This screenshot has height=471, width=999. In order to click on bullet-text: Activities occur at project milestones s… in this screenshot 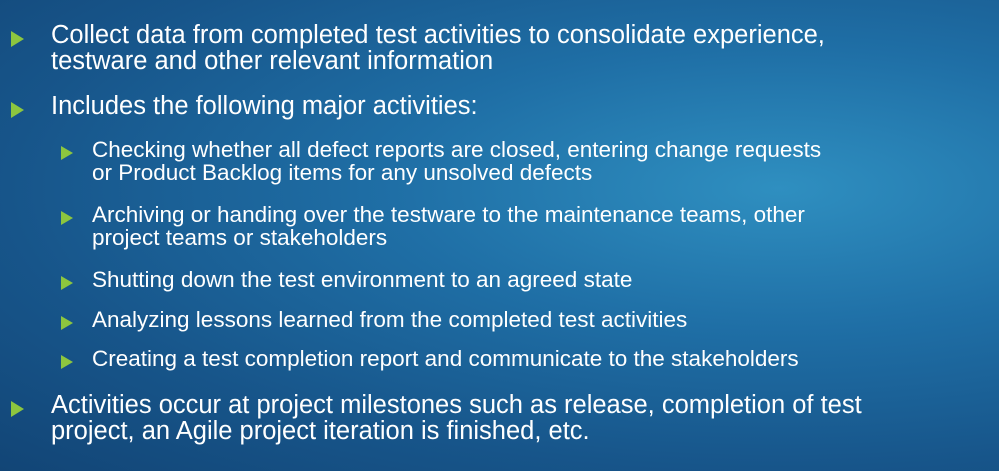, I will do `click(456, 418)`.